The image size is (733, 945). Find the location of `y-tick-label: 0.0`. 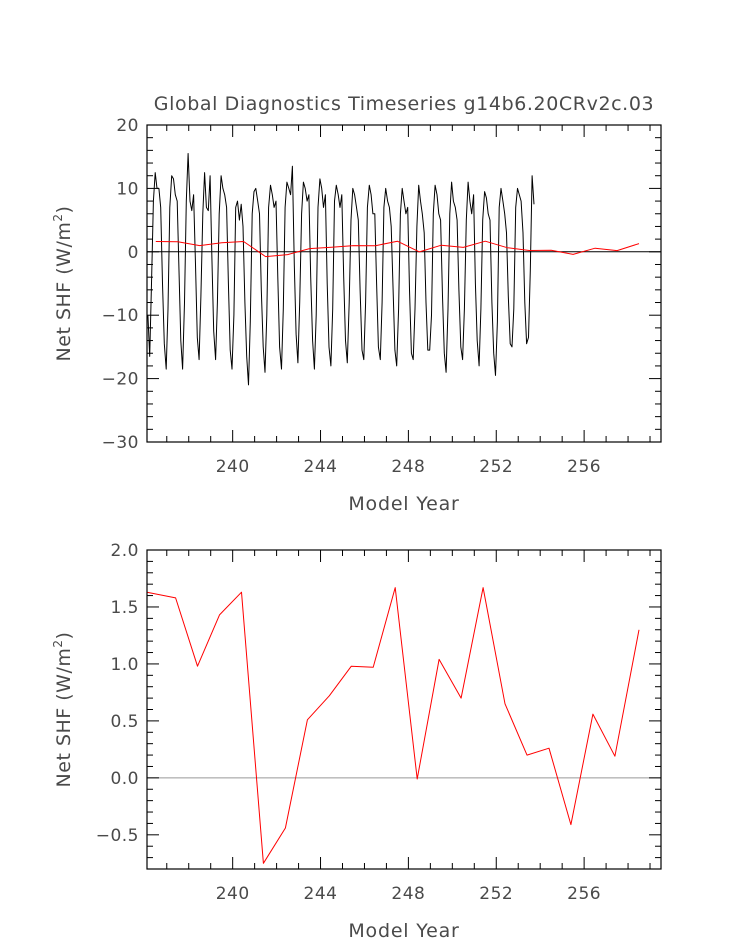

y-tick-label: 0.0 is located at coordinates (124, 779).